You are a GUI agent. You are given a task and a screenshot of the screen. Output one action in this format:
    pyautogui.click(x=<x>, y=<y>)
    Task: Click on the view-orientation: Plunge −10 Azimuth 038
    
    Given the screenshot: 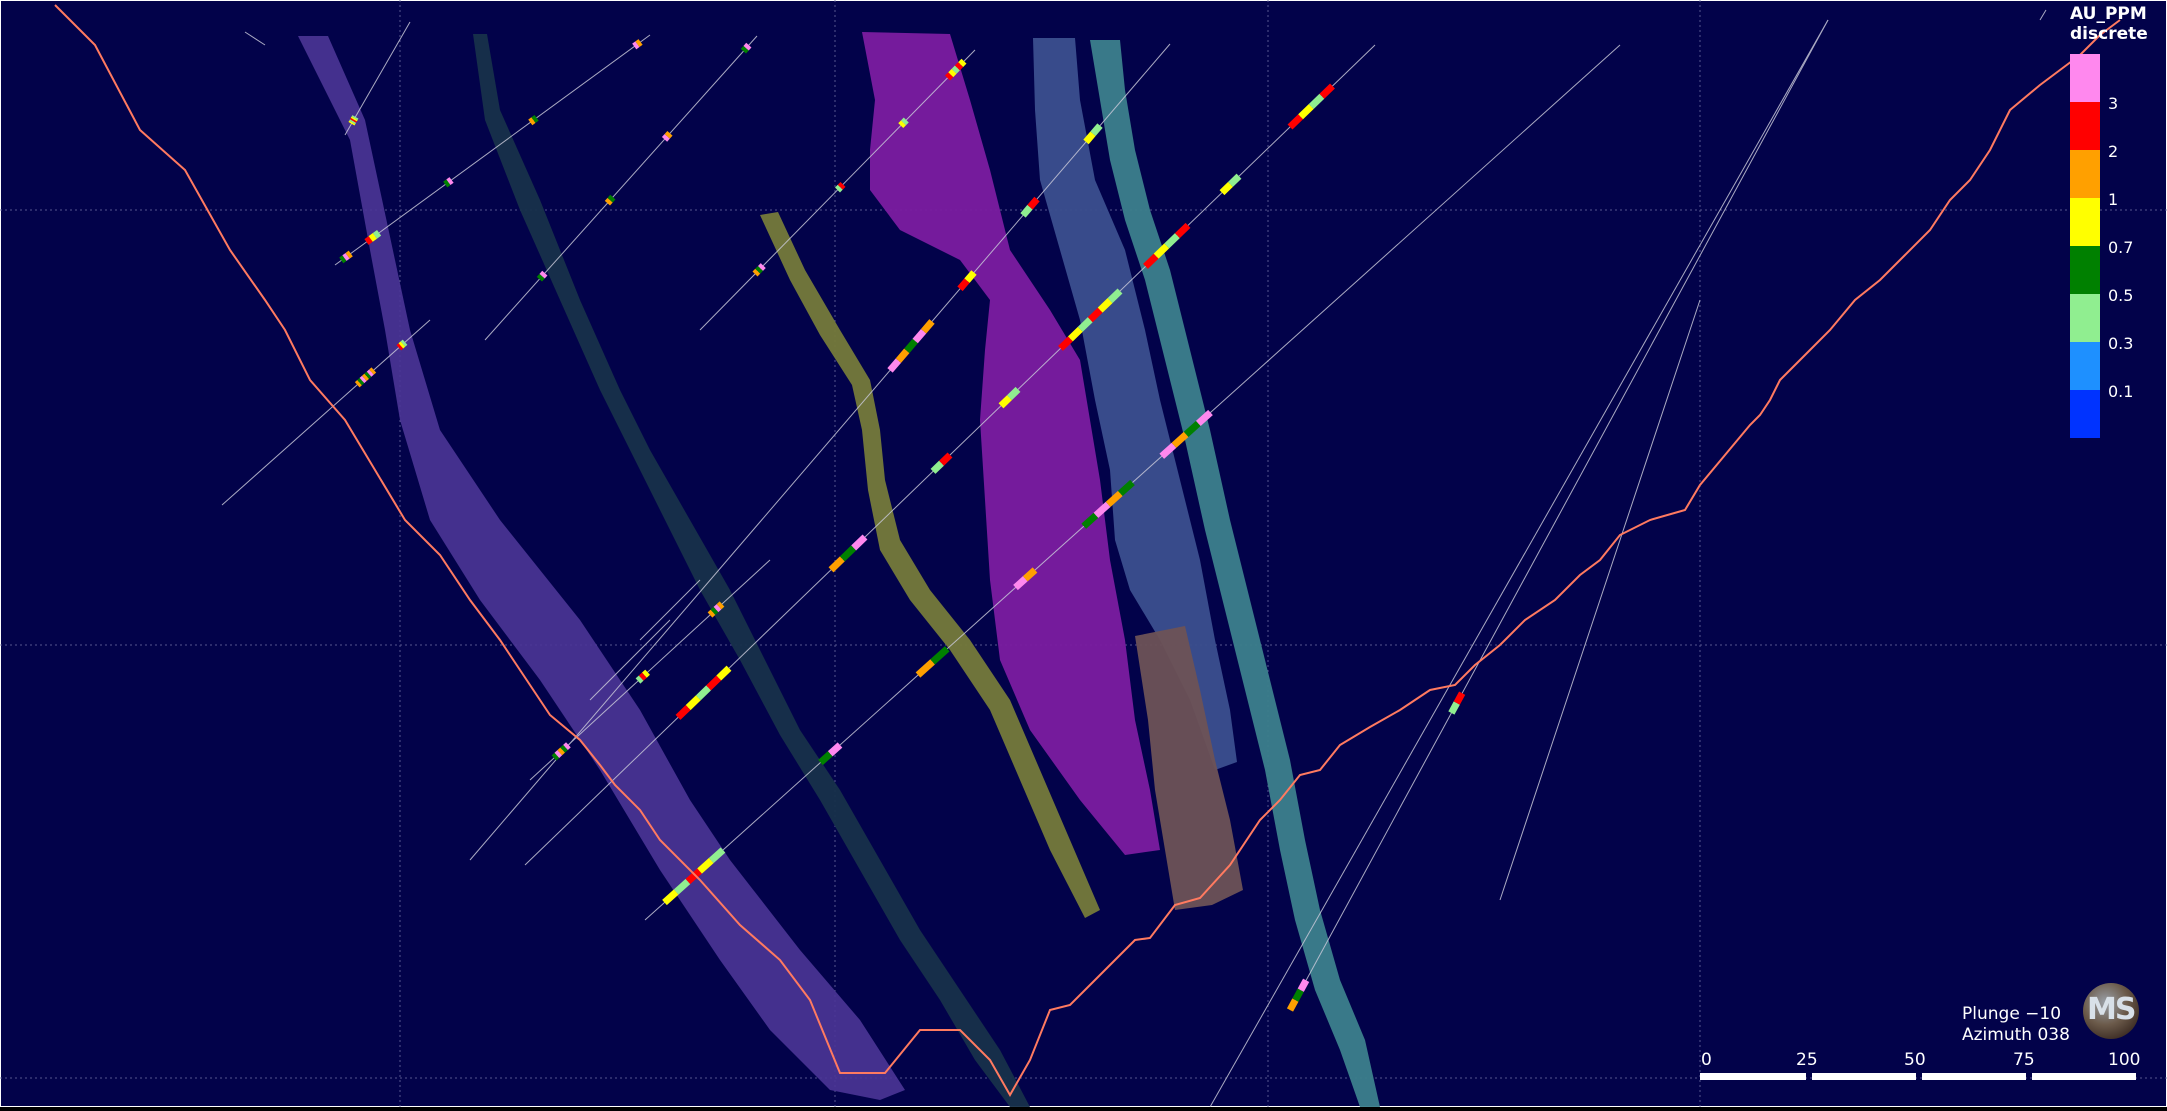 What is the action you would take?
    pyautogui.click(x=2016, y=1025)
    